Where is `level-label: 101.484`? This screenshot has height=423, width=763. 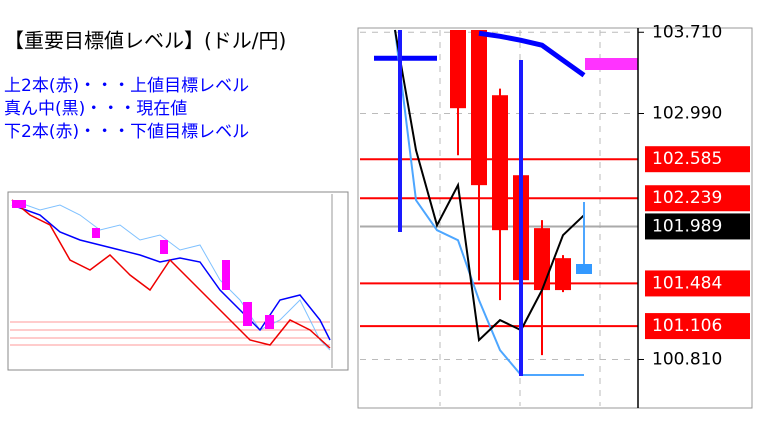
level-label: 101.484 is located at coordinates (687, 283).